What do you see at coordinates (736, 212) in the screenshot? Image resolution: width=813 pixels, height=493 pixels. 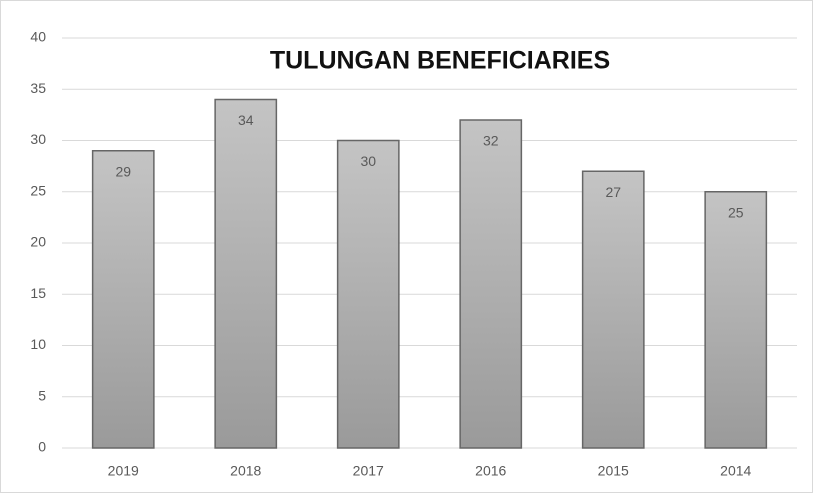 I see `data-label: 25` at bounding box center [736, 212].